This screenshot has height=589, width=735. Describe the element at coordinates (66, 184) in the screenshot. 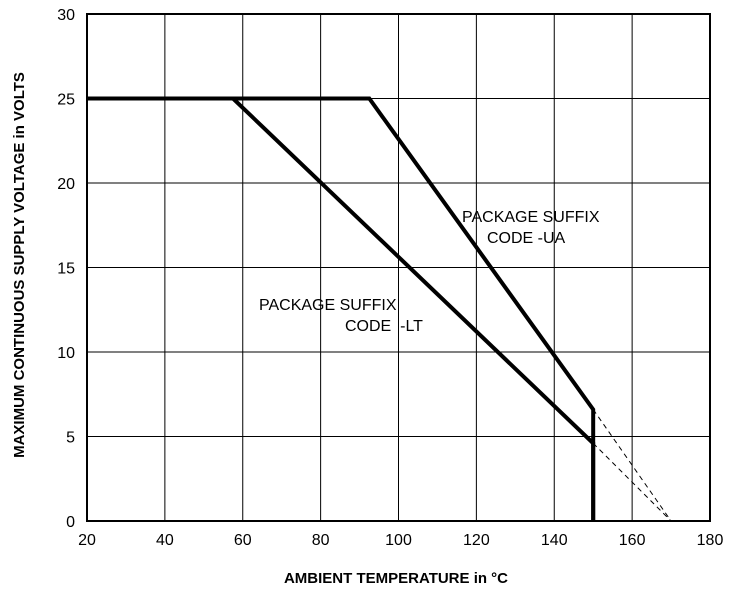

I see `y-tick-label: 20` at that location.